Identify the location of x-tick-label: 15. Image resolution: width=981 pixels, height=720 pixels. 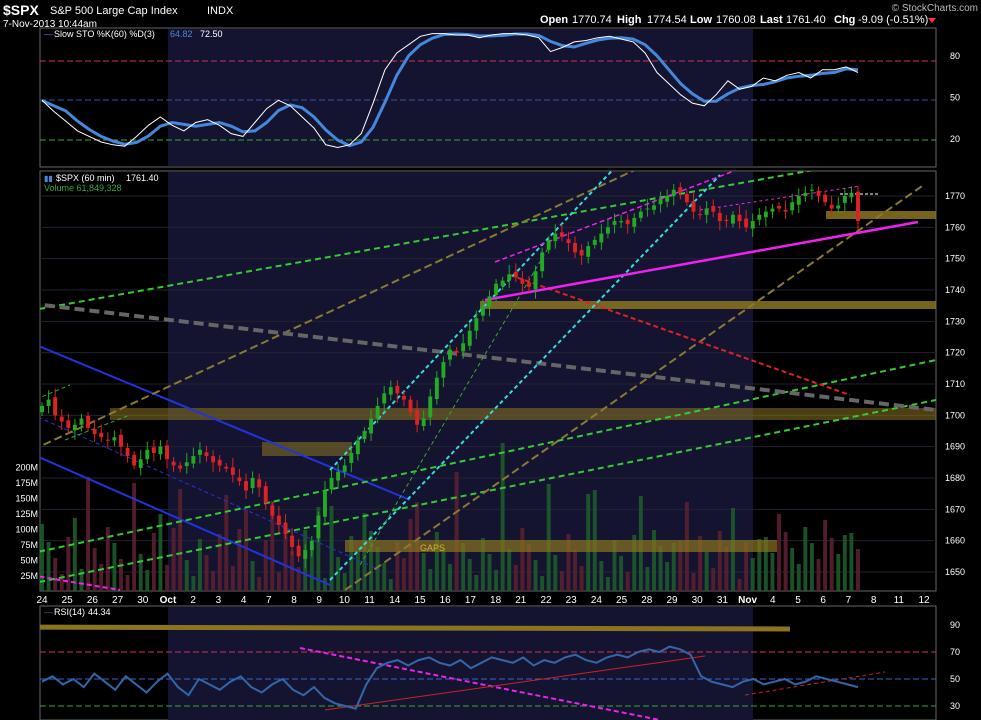
(420, 600).